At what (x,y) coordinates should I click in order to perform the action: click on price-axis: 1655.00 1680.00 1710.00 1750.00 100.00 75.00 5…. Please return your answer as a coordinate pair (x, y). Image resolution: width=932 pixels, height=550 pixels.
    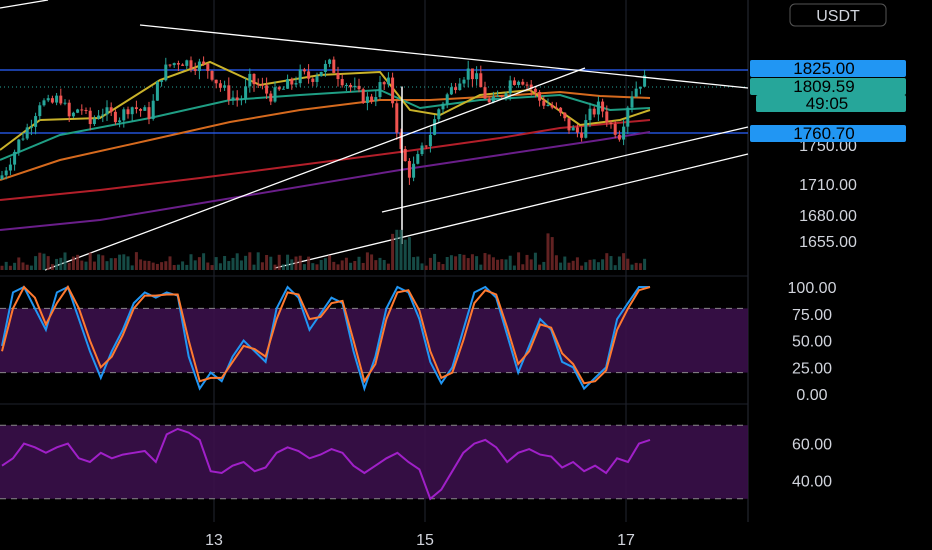
    Looking at the image, I should click on (822, 314).